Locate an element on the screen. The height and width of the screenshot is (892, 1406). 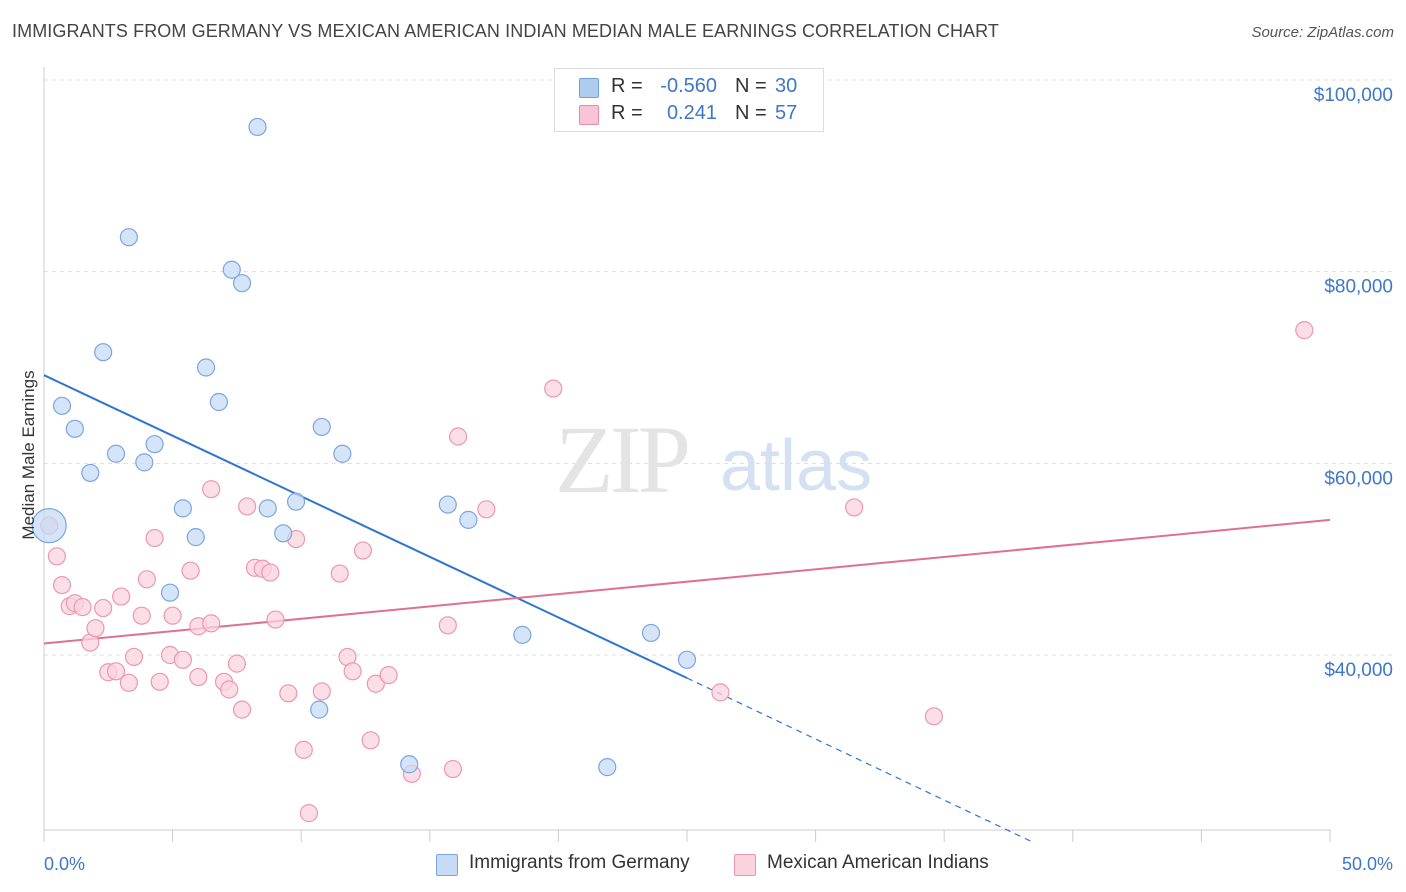
legend-r-value: -0.560 is located at coordinates (688, 86).